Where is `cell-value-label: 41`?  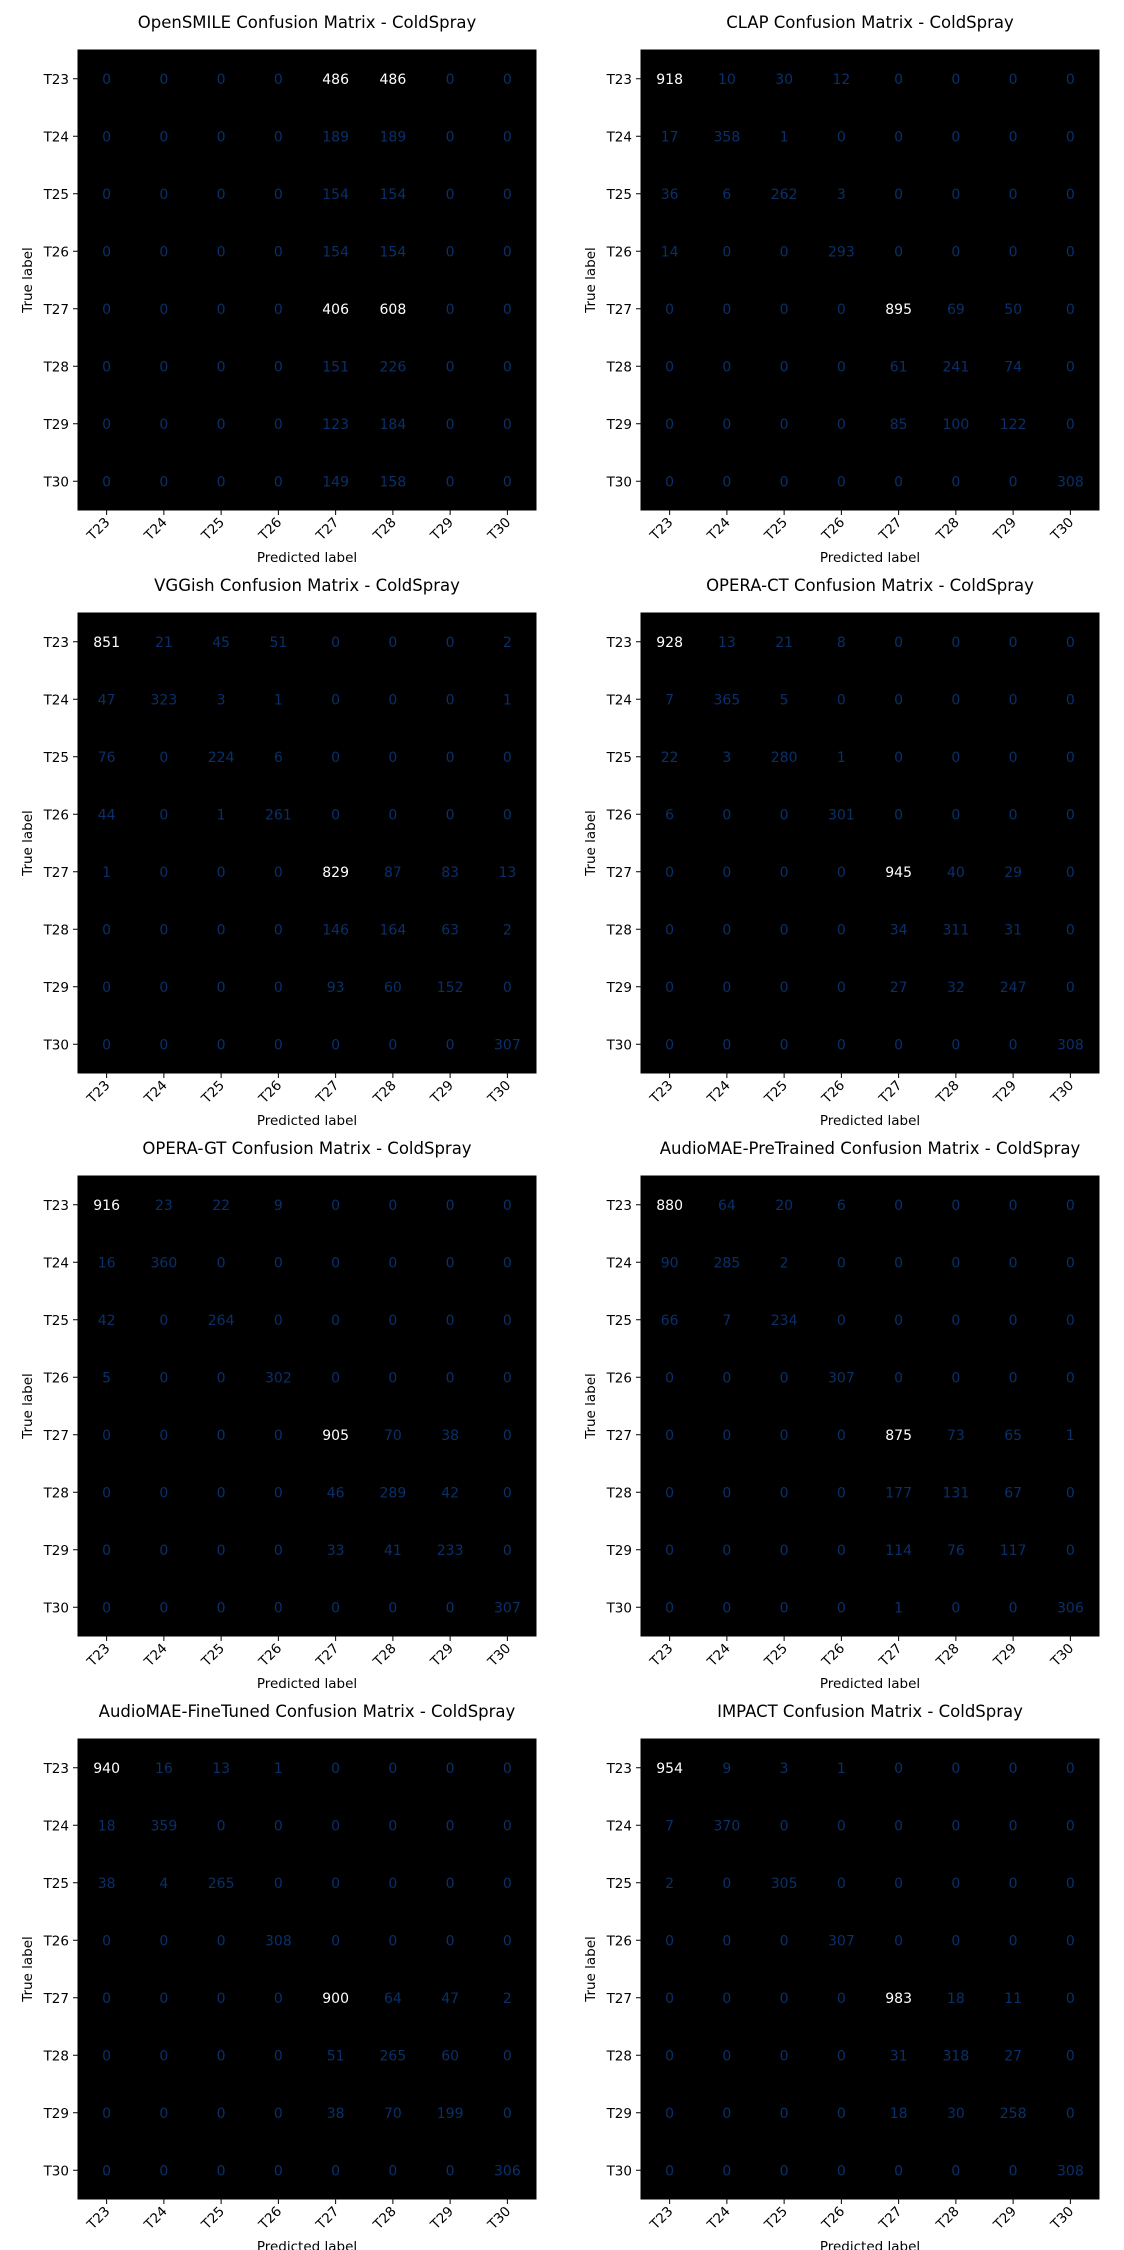
cell-value-label: 41 is located at coordinates (393, 1551).